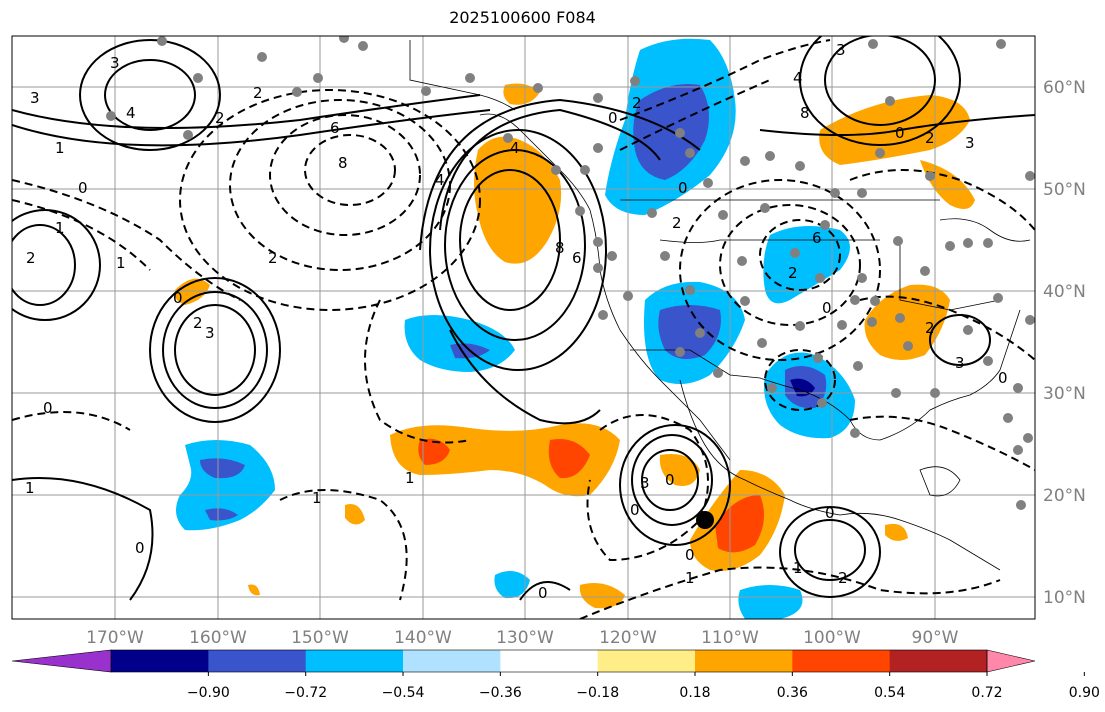 The image size is (1105, 712). Describe the element at coordinates (1064, 598) in the screenshot. I see `lat-label: 10°N` at that location.